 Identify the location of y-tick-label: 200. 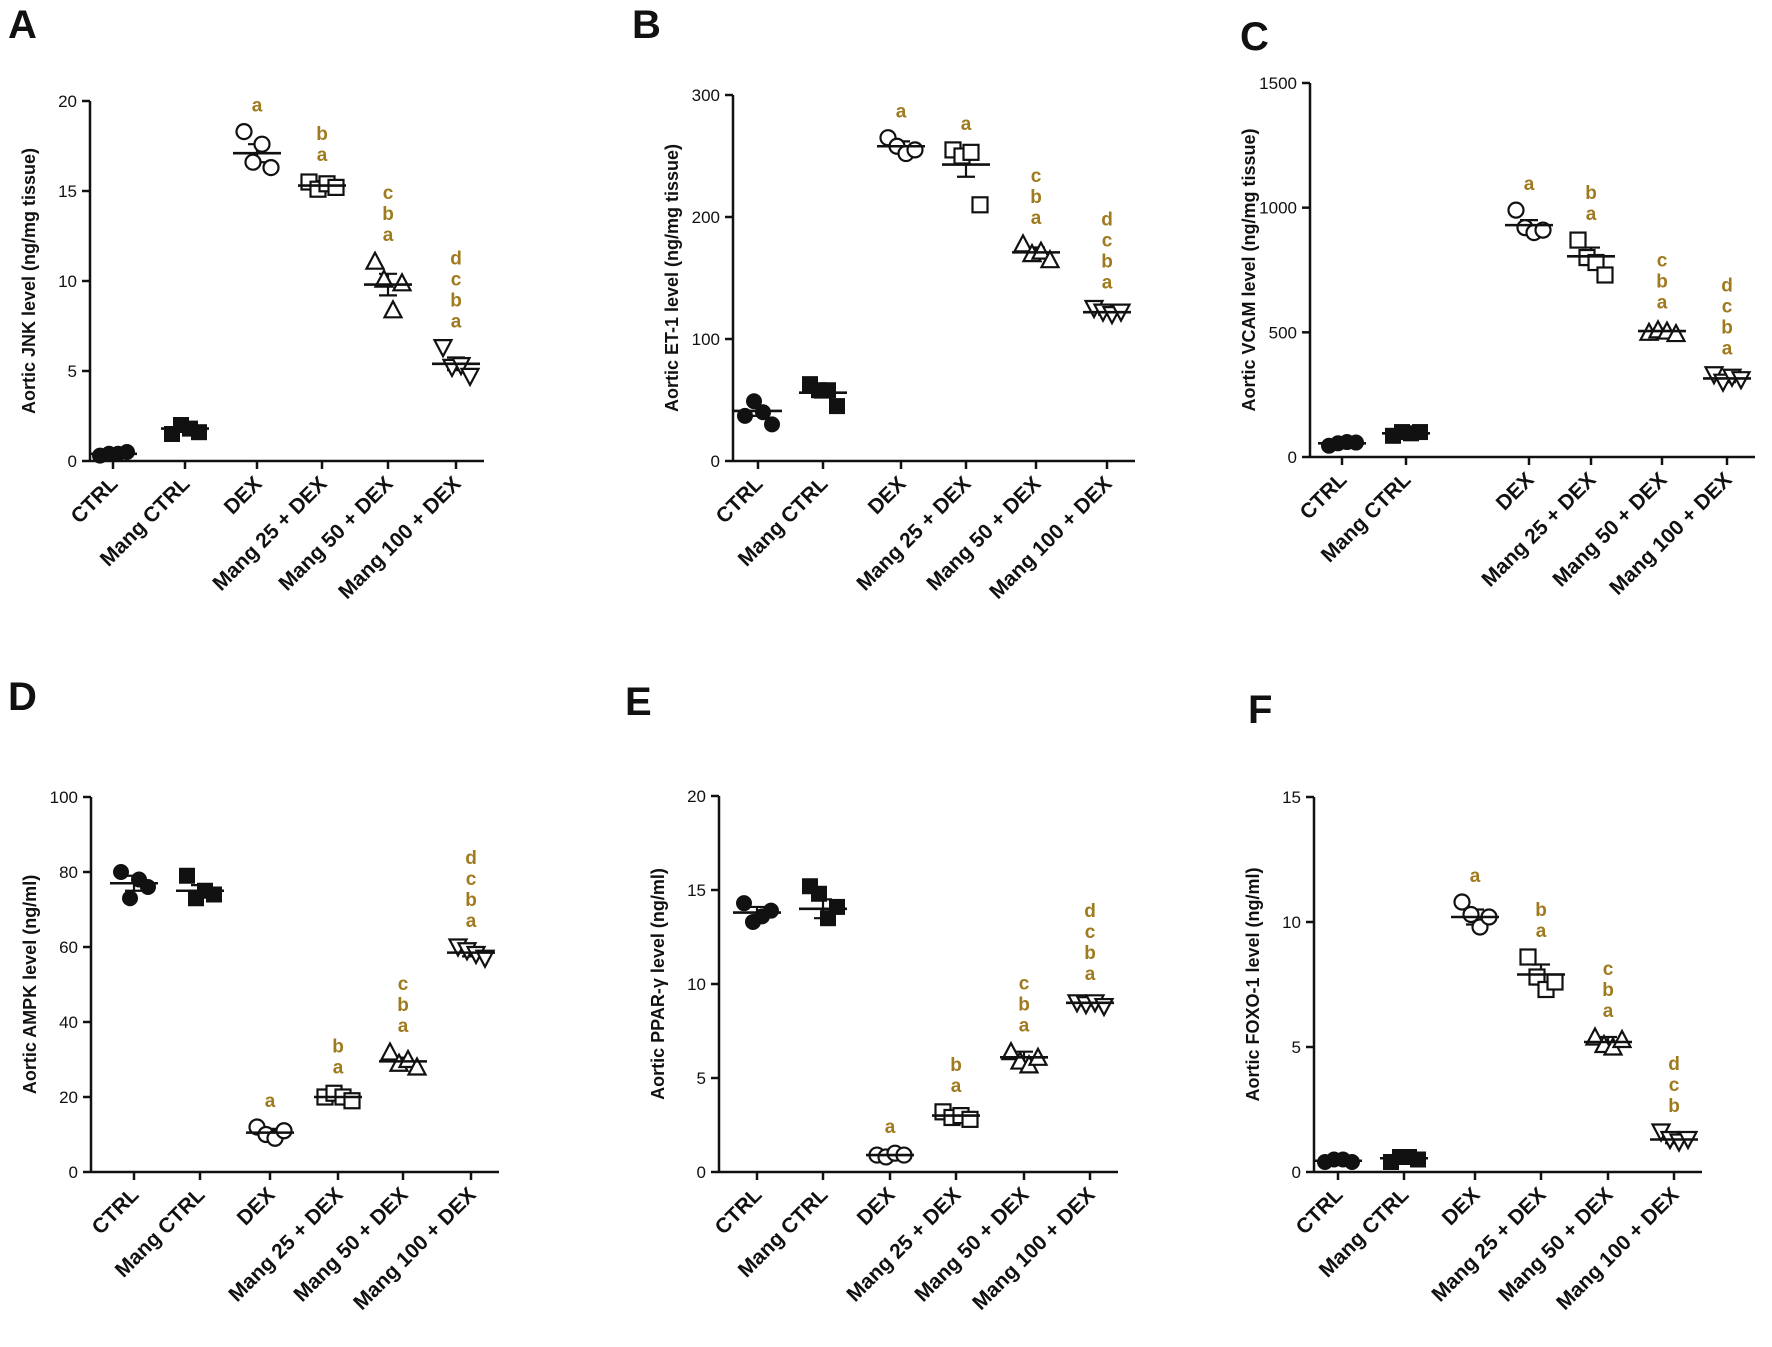
(706, 217).